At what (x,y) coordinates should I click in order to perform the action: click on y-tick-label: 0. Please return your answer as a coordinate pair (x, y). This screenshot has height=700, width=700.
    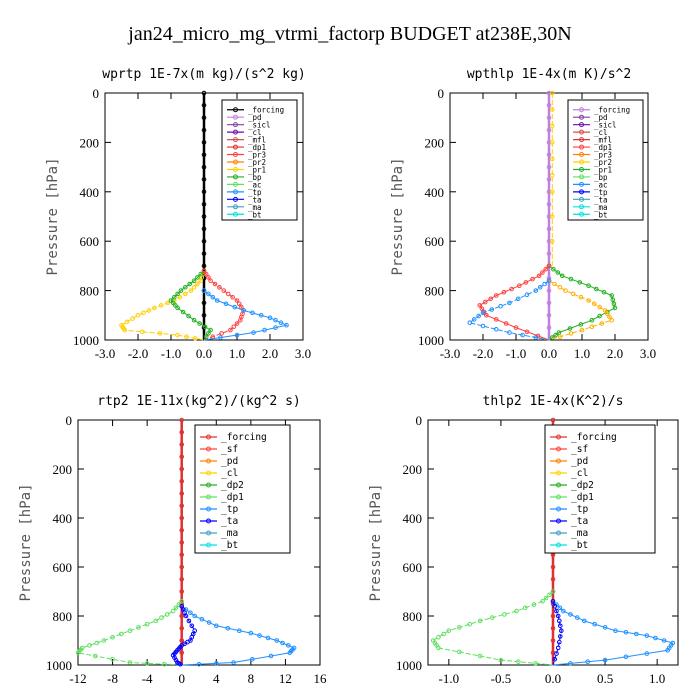
    Looking at the image, I should click on (419, 420).